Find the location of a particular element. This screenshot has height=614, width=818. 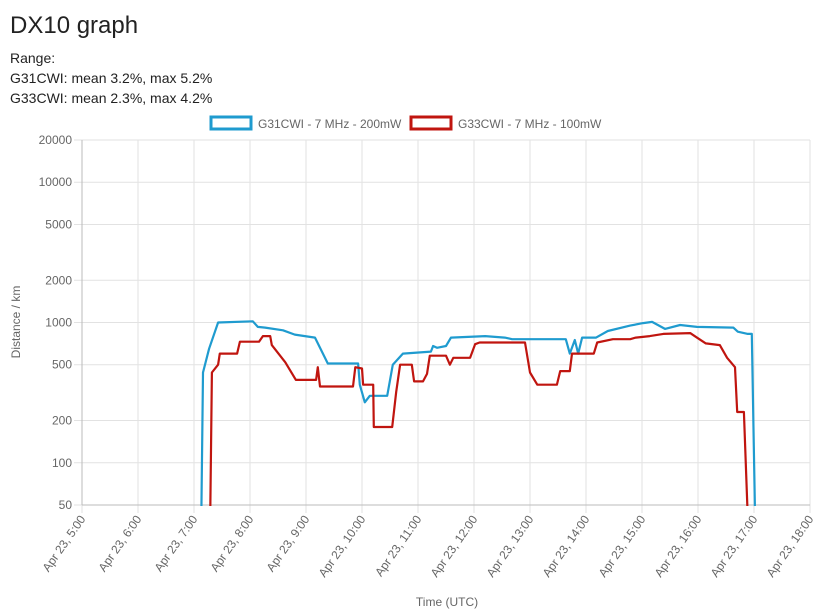

x-tick-label: Apr 23, 14:00 is located at coordinates (566, 545).